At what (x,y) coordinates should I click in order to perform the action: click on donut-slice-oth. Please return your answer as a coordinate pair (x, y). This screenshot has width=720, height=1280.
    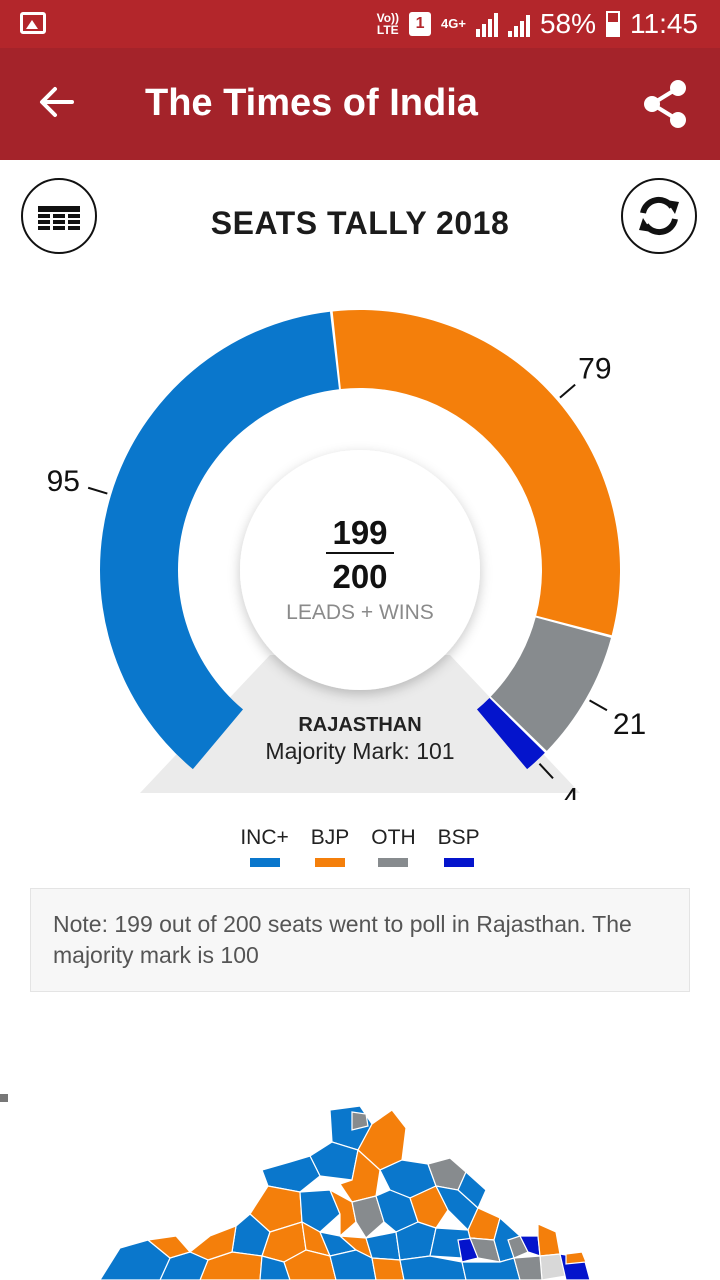
    Looking at the image, I should click on (550, 684).